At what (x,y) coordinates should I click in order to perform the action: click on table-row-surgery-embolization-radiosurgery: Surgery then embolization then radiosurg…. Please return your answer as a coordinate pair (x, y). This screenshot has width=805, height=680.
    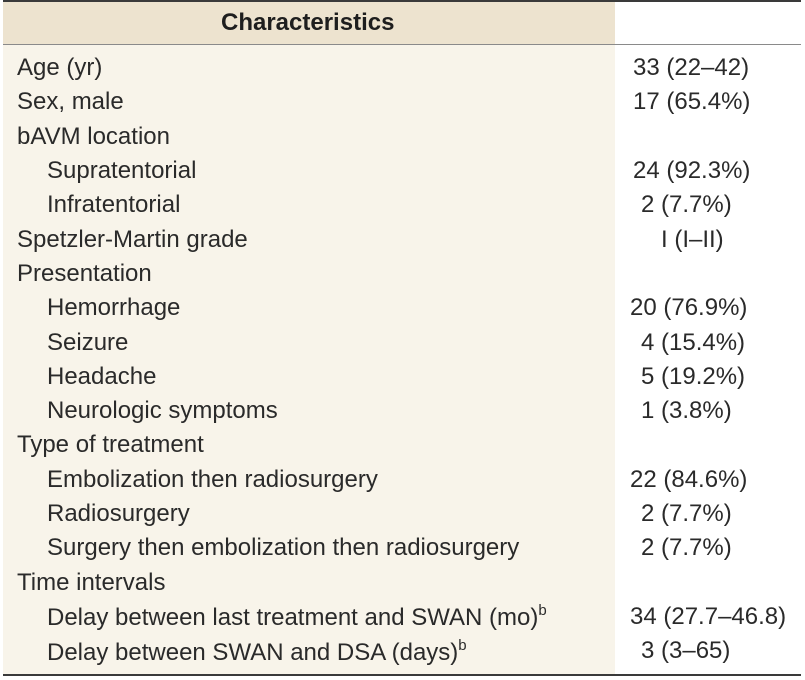
    Looking at the image, I should click on (402, 548).